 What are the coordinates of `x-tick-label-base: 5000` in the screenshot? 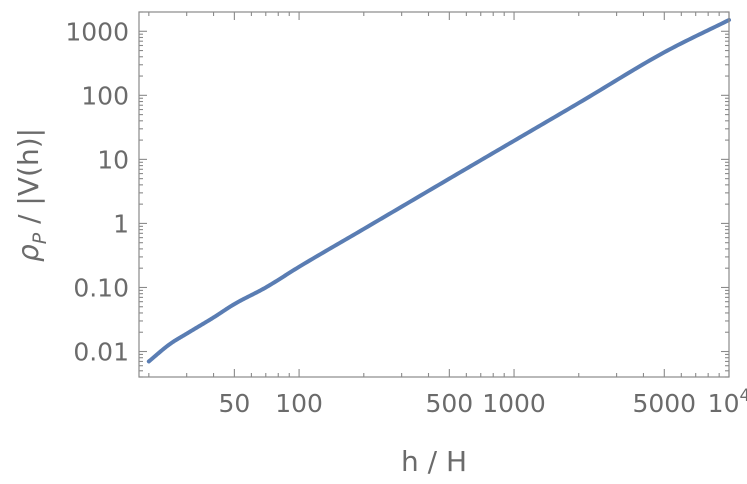 It's located at (664, 403).